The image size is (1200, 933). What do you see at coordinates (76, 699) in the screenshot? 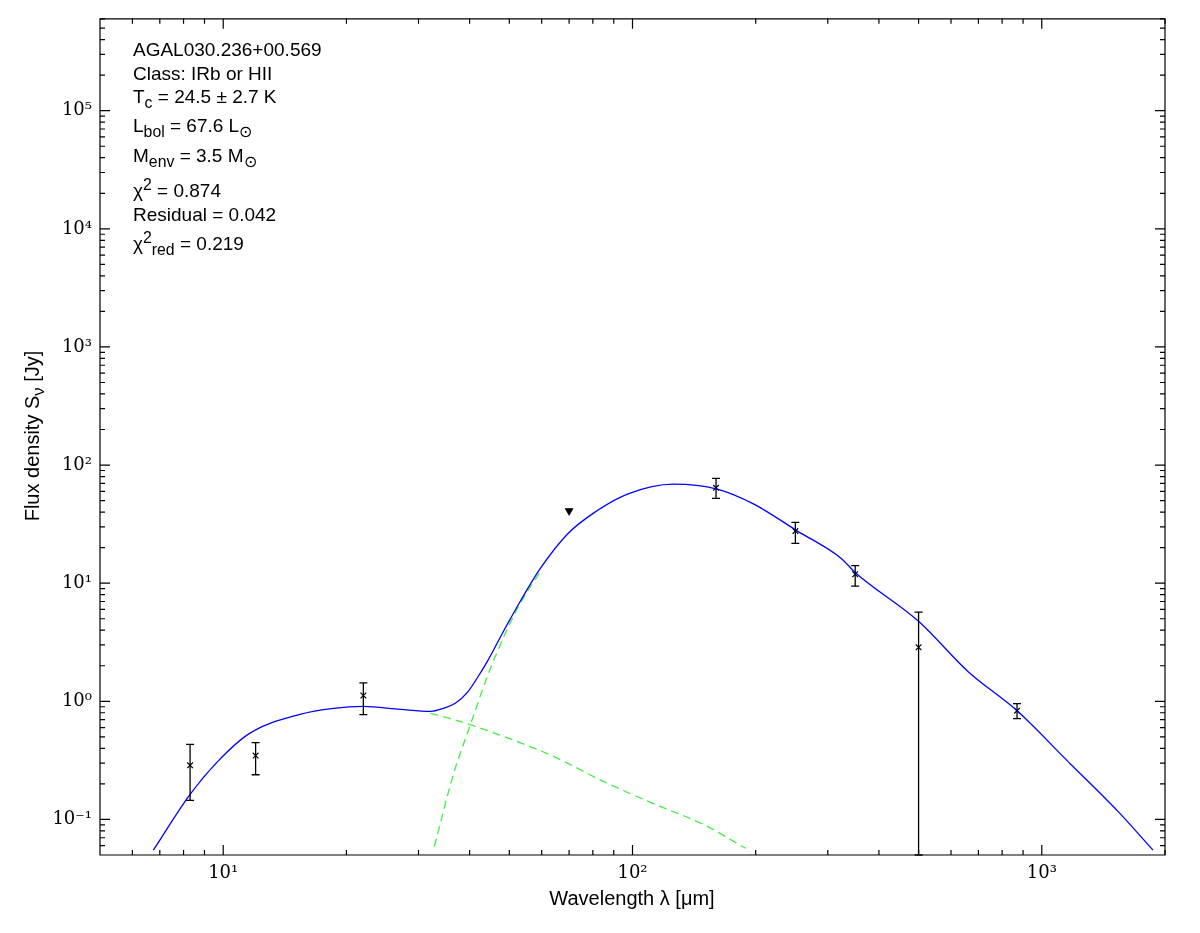
I see `y-tick-label: 10⁰` at bounding box center [76, 699].